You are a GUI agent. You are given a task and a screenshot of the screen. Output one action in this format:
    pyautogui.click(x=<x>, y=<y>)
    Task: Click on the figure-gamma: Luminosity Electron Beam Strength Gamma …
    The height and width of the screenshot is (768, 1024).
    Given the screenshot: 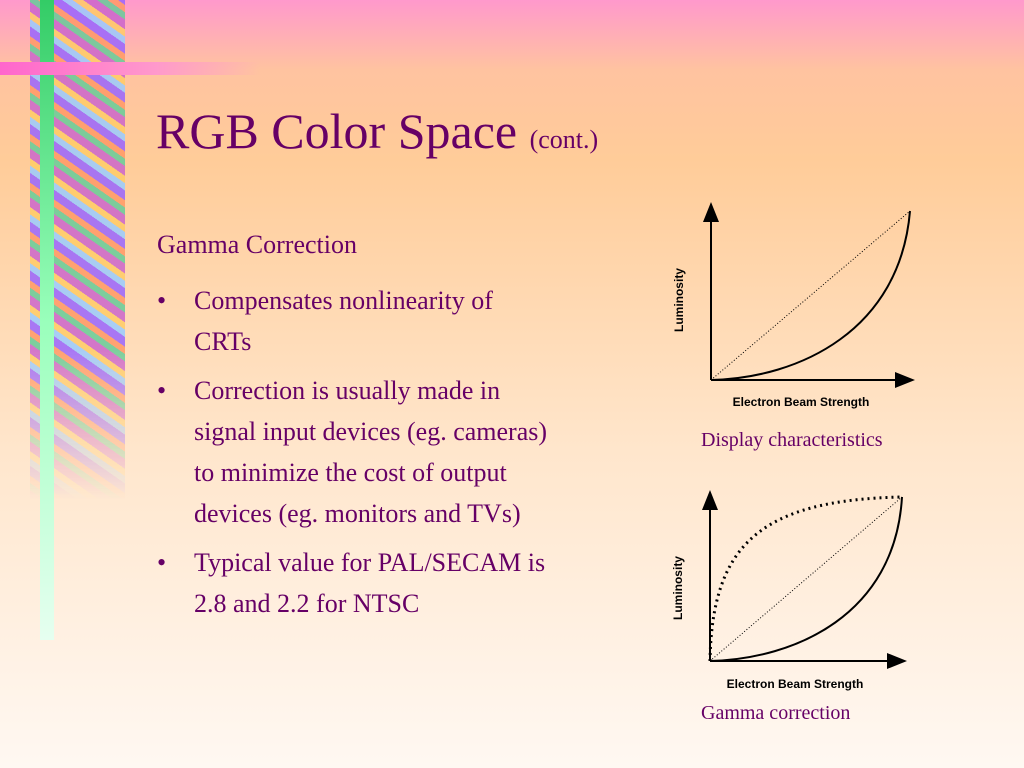 What is the action you would take?
    pyautogui.click(x=789, y=607)
    